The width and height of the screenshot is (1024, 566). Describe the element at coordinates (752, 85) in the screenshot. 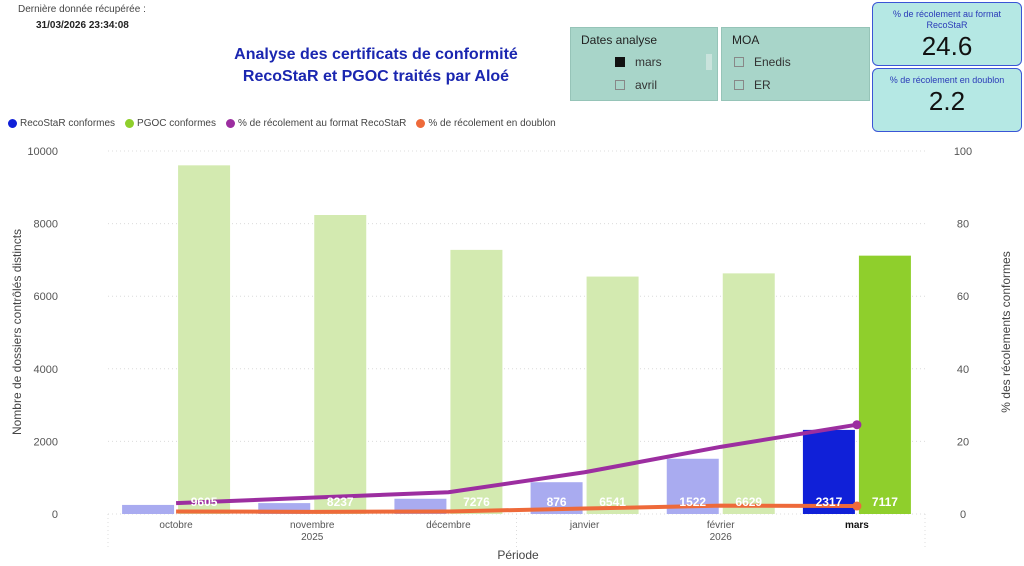

I see `moa-option-er: ER` at that location.